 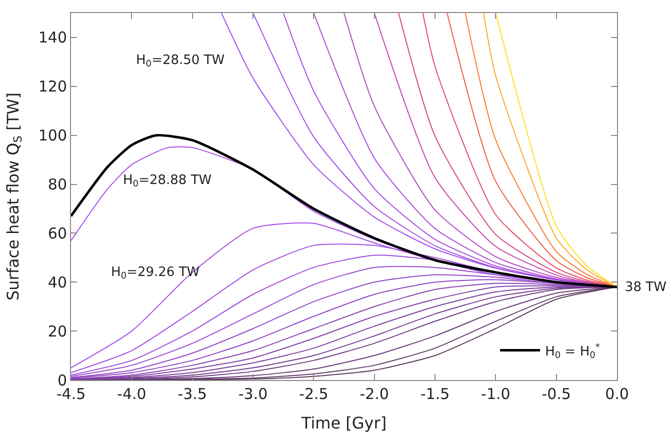 I want to click on x-axis-title: Time [Gyr], so click(x=343, y=423).